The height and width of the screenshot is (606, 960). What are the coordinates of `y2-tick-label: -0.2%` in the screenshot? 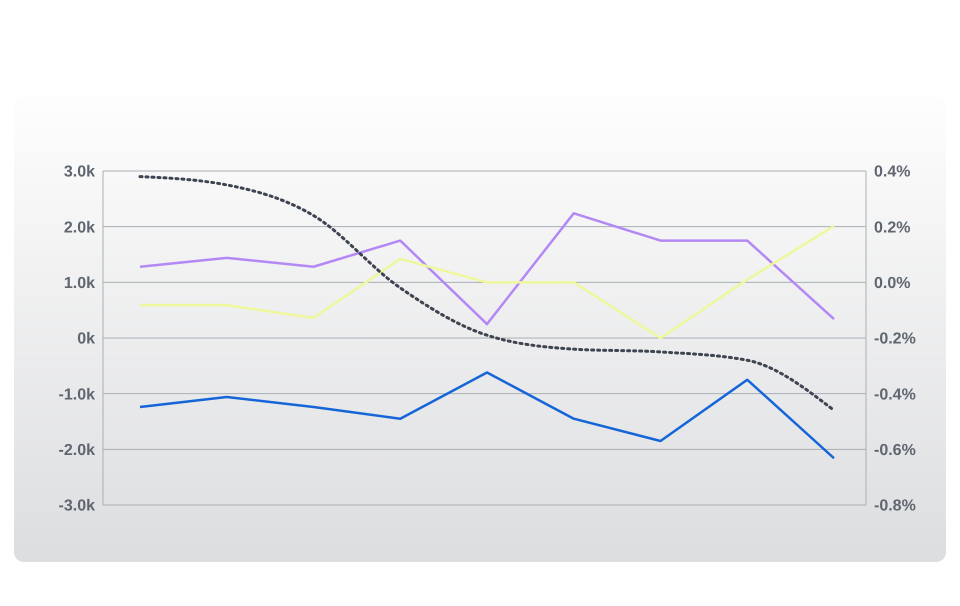 It's located at (895, 339).